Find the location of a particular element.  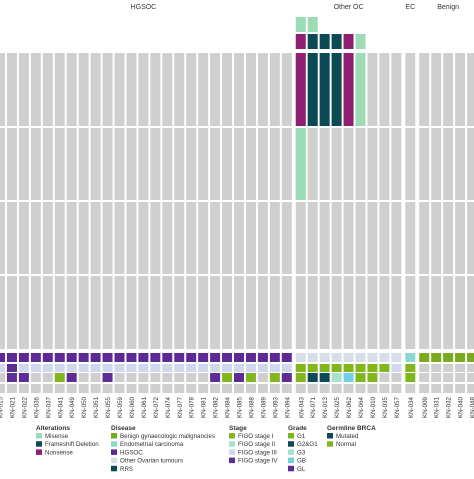

sample-label: KN-013 is located at coordinates (325, 407).